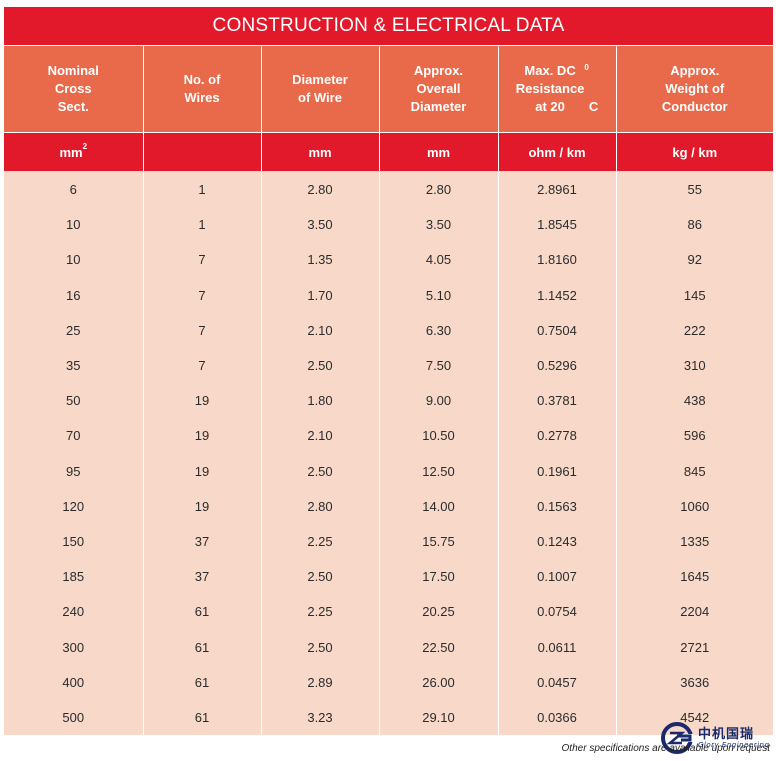 Image resolution: width=776 pixels, height=761 pixels. What do you see at coordinates (439, 506) in the screenshot?
I see `cell-overall-diameter: 14.00` at bounding box center [439, 506].